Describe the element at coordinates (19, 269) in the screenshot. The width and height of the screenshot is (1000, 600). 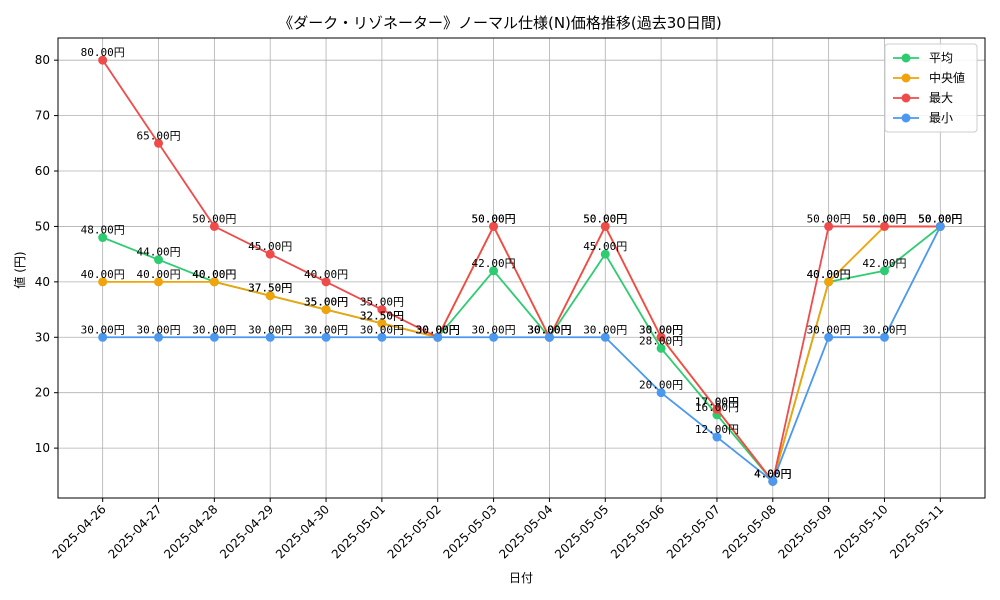
I see `y-axis-label: 値 (円)` at that location.